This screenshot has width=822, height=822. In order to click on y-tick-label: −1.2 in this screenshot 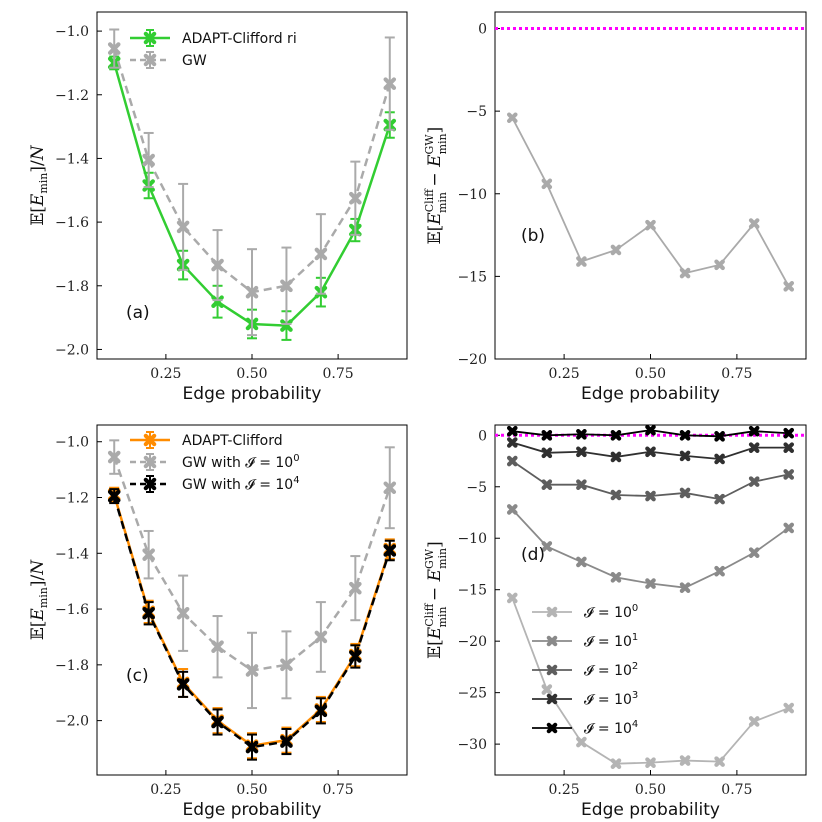, I will do `click(72, 499)`.